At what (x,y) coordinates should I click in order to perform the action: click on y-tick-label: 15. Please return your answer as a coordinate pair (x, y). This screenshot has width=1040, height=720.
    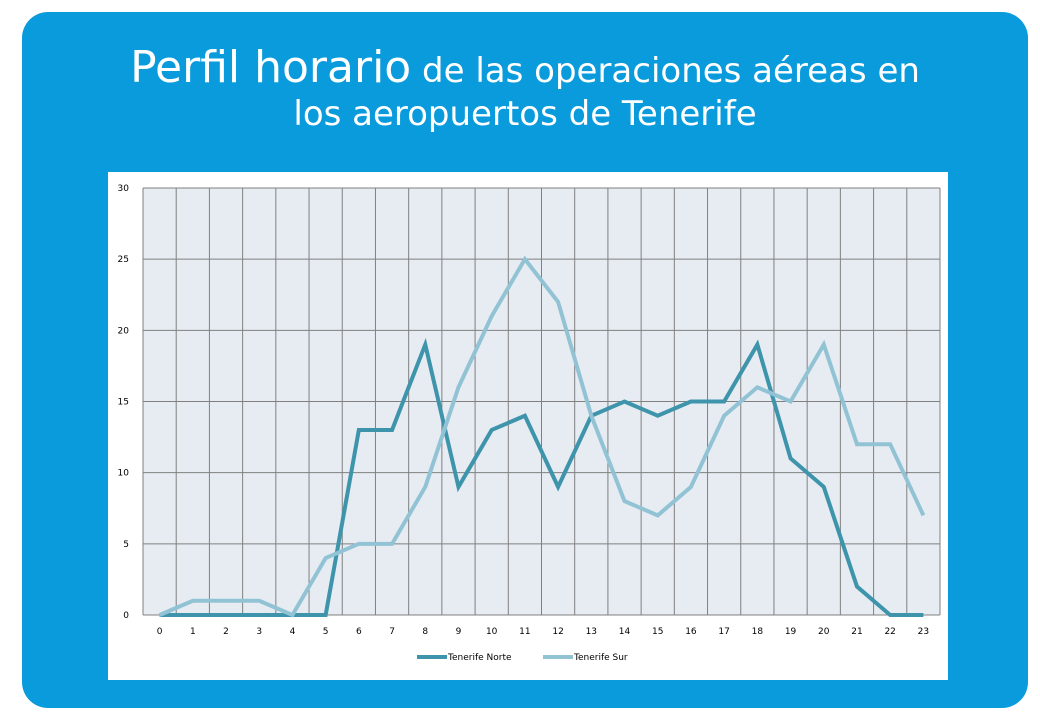
    Looking at the image, I should click on (123, 403).